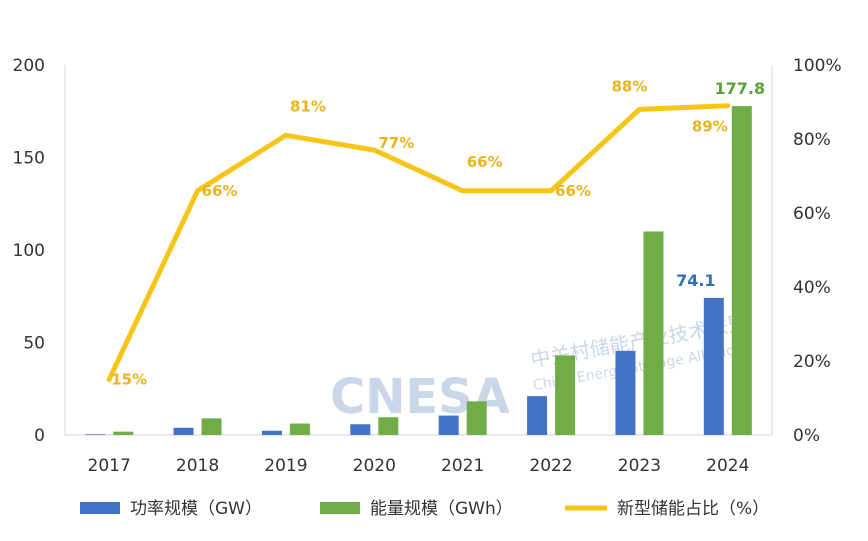  What do you see at coordinates (639, 466) in the screenshot?
I see `x-tick-label: 2023` at bounding box center [639, 466].